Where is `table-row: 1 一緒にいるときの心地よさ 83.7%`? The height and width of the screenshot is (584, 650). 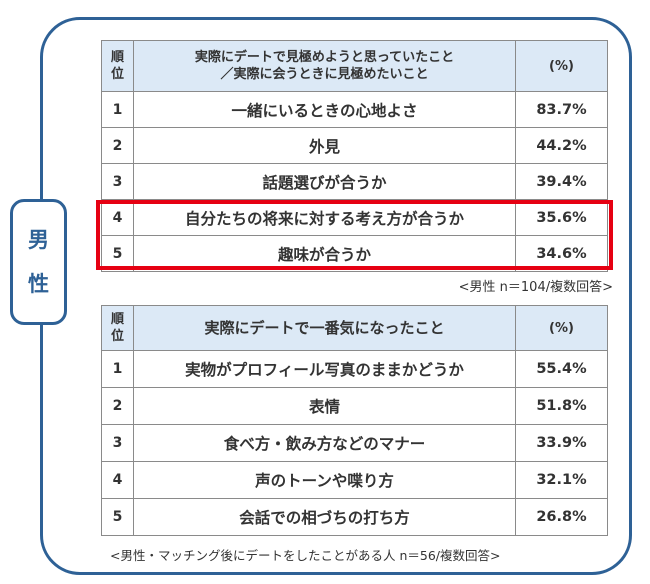 table-row: 1 一緒にいるときの心地よさ 83.7% is located at coordinates (354, 109).